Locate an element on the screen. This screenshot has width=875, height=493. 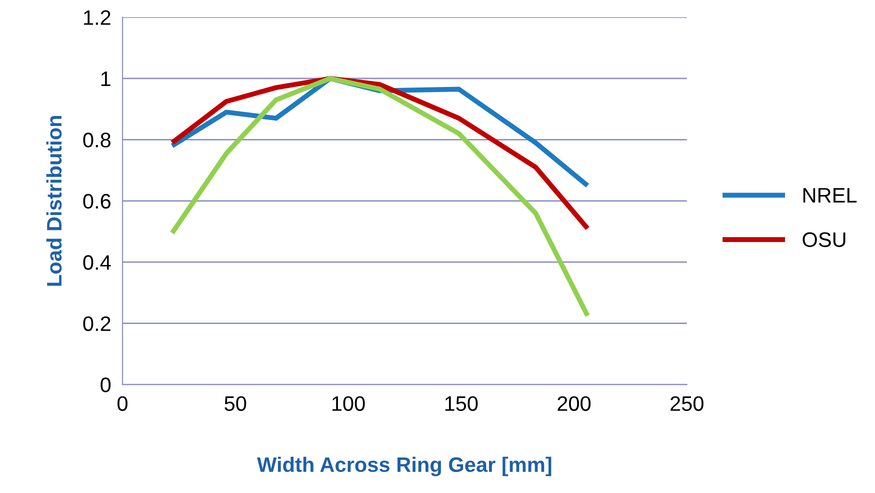
y-tick-label: 0.6 is located at coordinates (96, 201).